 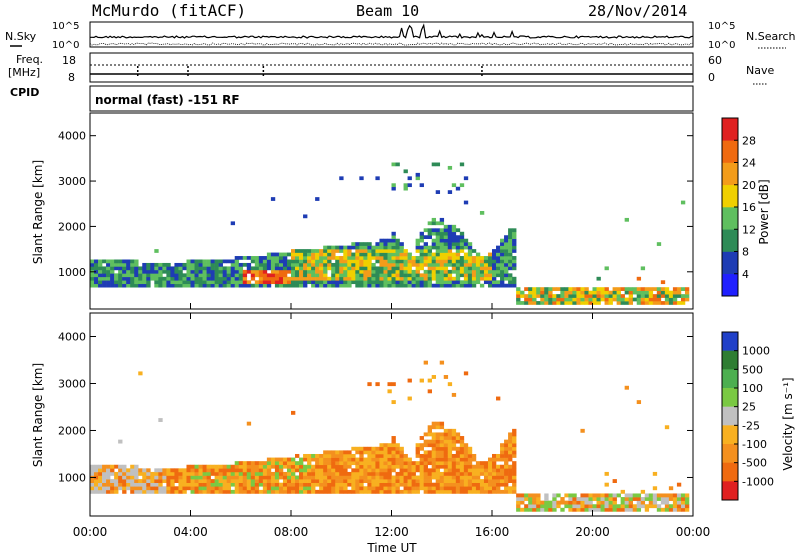 What do you see at coordinates (730, 341) in the screenshot?
I see `colorbar-swatch` at bounding box center [730, 341].